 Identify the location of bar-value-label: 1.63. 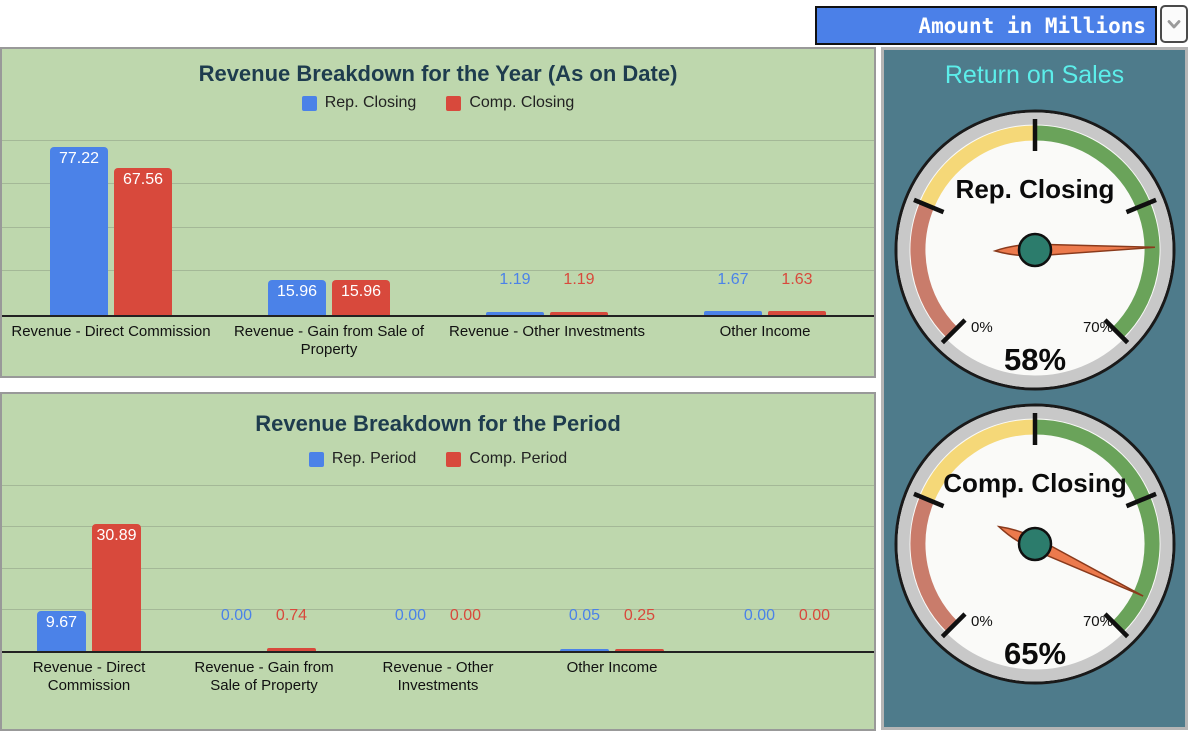
(797, 279).